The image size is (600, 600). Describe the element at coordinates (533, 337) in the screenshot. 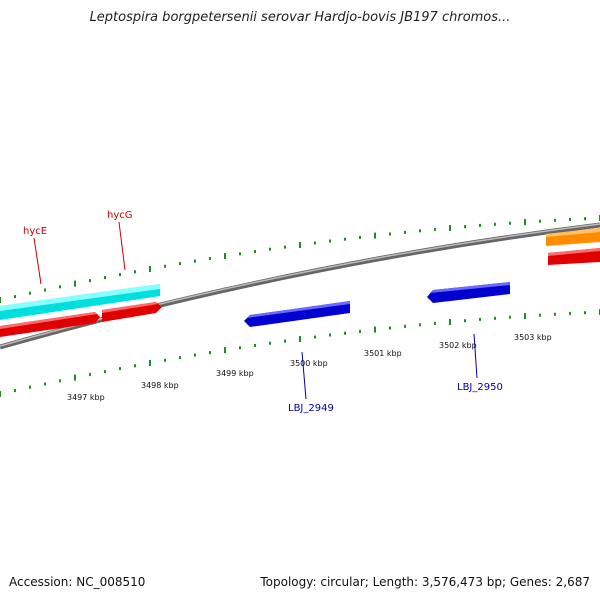

I see `scale-label: 3503 kbp` at that location.